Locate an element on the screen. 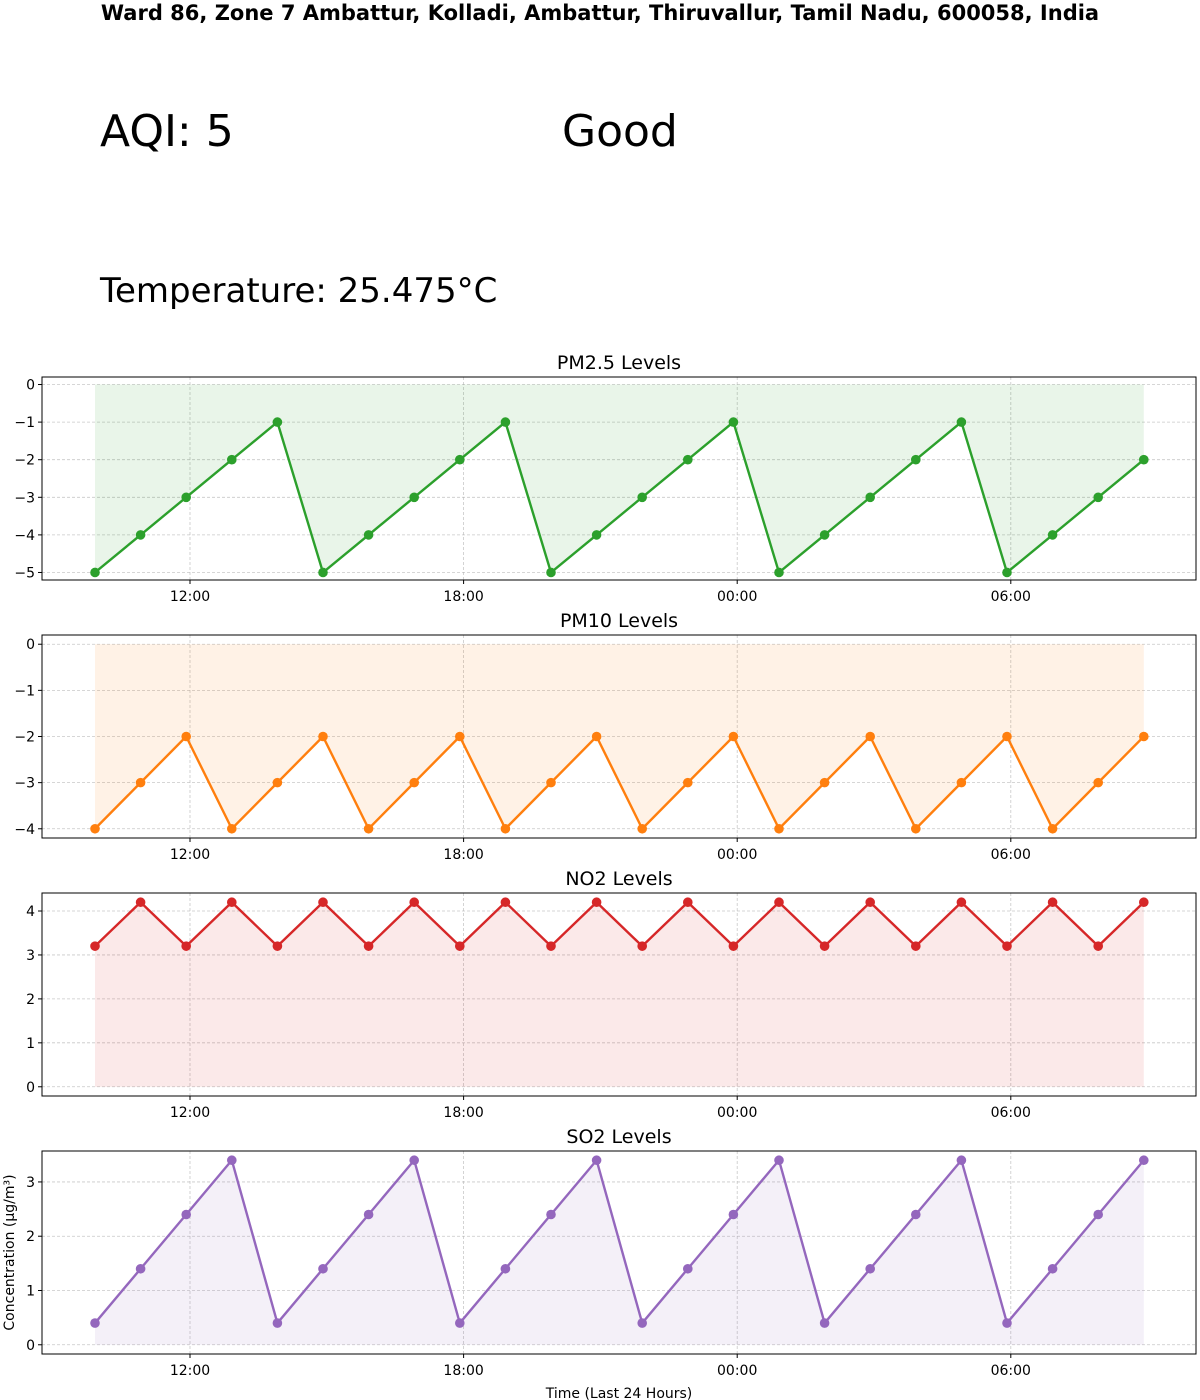 The image size is (1200, 1400). chart-title: NO2 Levels is located at coordinates (618, 879).